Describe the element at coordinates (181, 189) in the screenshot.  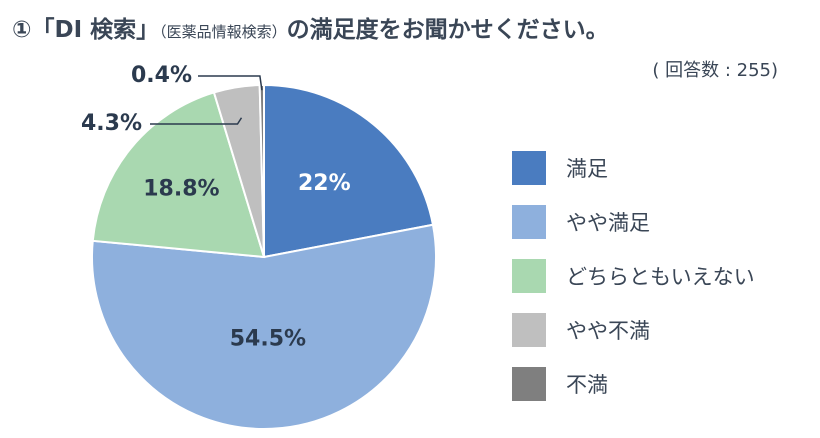
I see `data-label: 18.8%` at that location.